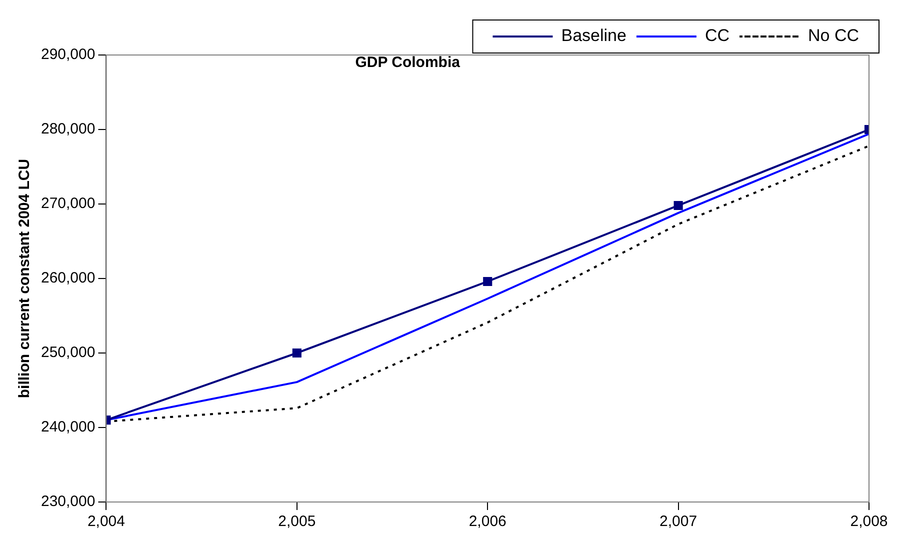  Describe the element at coordinates (717, 36) in the screenshot. I see `legend-label: CC` at that location.